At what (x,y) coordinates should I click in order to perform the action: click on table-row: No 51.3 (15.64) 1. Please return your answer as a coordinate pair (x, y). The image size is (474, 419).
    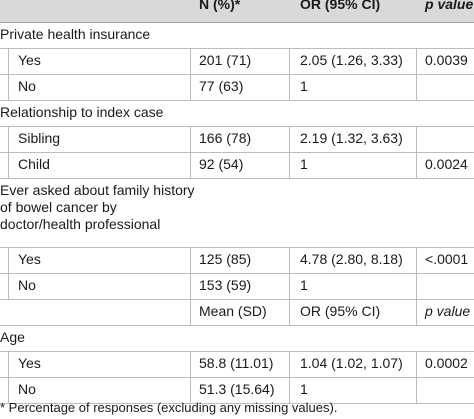
    Looking at the image, I should click on (237, 391).